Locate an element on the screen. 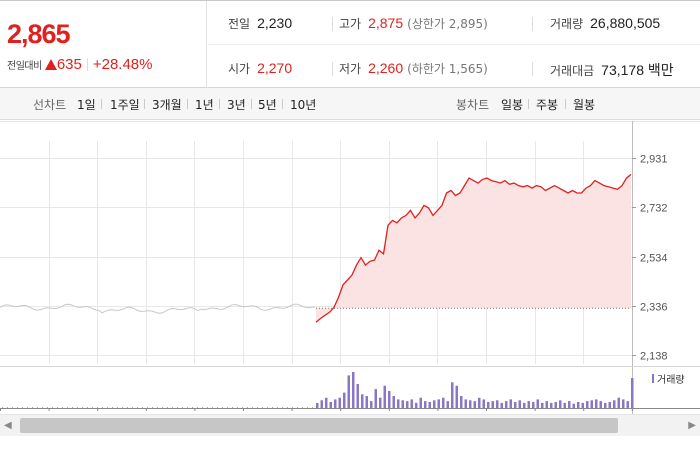 The height and width of the screenshot is (450, 700). tab-weekly: 주봉 is located at coordinates (547, 105).